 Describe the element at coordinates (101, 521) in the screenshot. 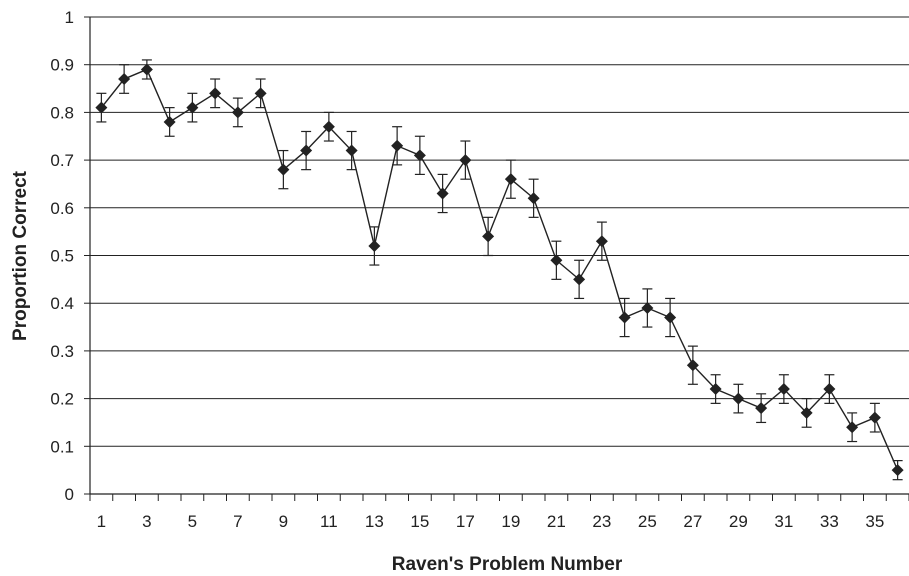

I see `x-tick-label: 1` at that location.